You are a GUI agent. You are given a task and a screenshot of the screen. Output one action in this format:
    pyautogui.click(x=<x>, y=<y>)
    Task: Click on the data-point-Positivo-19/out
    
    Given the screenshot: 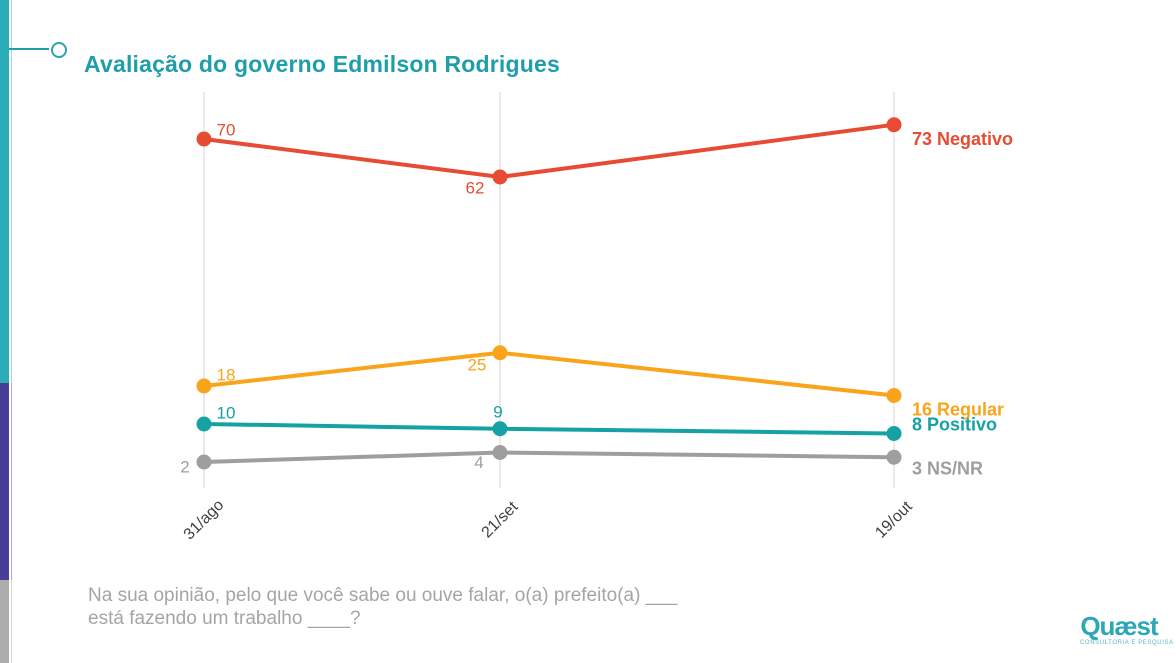 What is the action you would take?
    pyautogui.click(x=894, y=433)
    